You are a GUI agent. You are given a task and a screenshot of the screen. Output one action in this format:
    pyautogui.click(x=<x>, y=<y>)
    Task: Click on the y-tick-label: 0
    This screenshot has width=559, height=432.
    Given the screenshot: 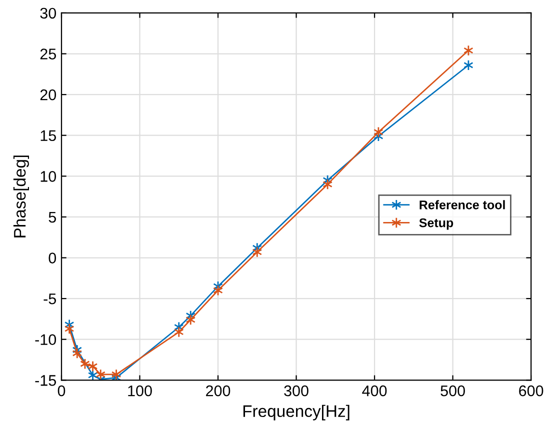 What is the action you would take?
    pyautogui.click(x=52, y=258)
    